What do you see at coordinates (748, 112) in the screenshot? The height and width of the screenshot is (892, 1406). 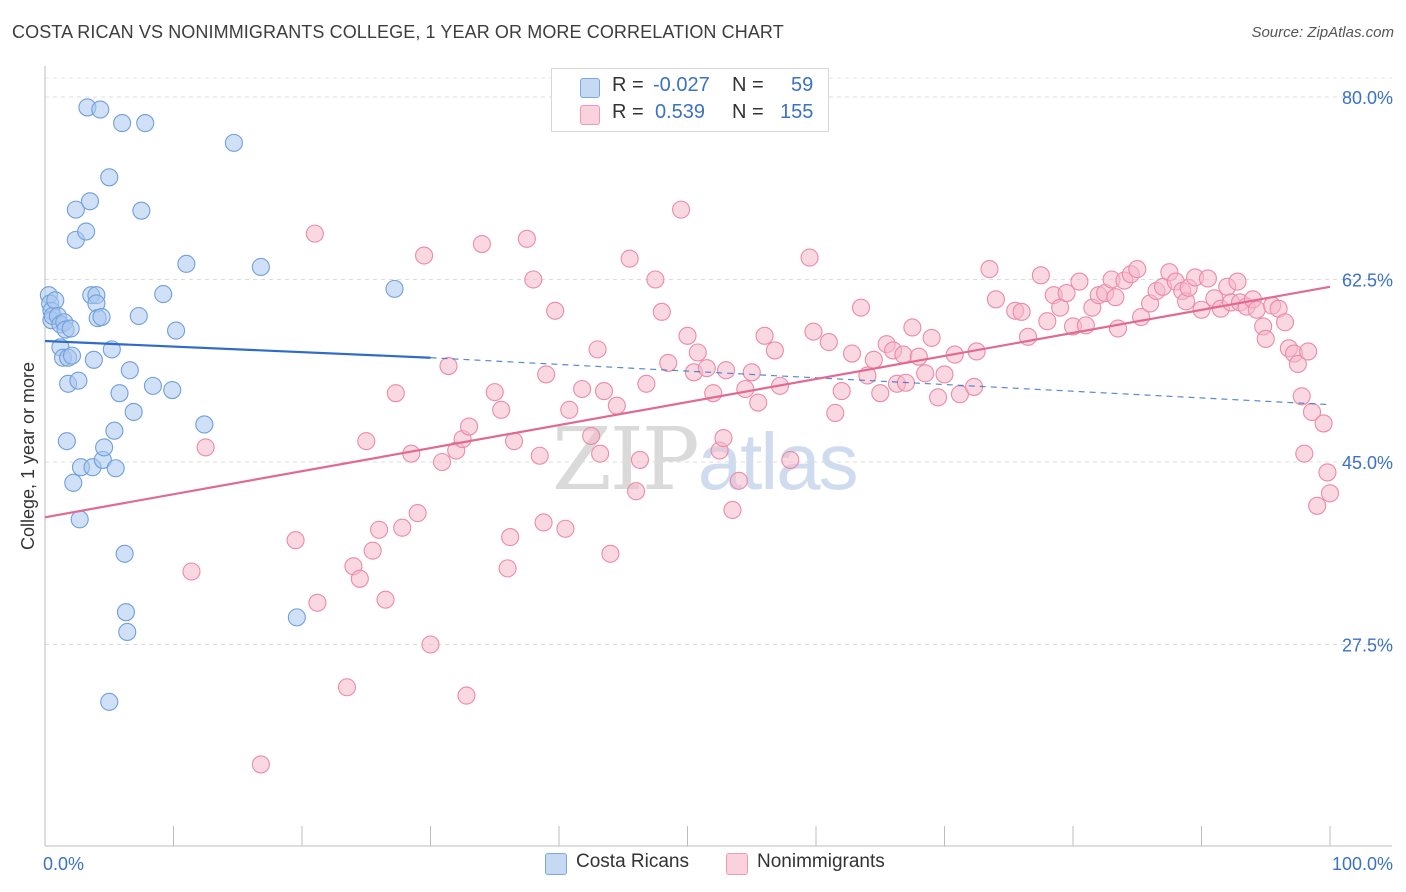 I see `legend-n-label: N =` at bounding box center [748, 112].